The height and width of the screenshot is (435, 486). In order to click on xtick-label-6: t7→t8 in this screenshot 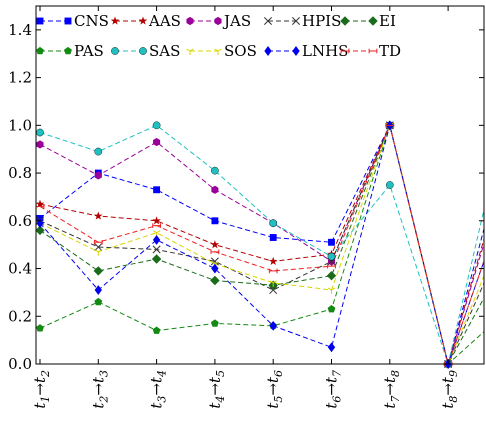, I will do `click(391, 389)`.